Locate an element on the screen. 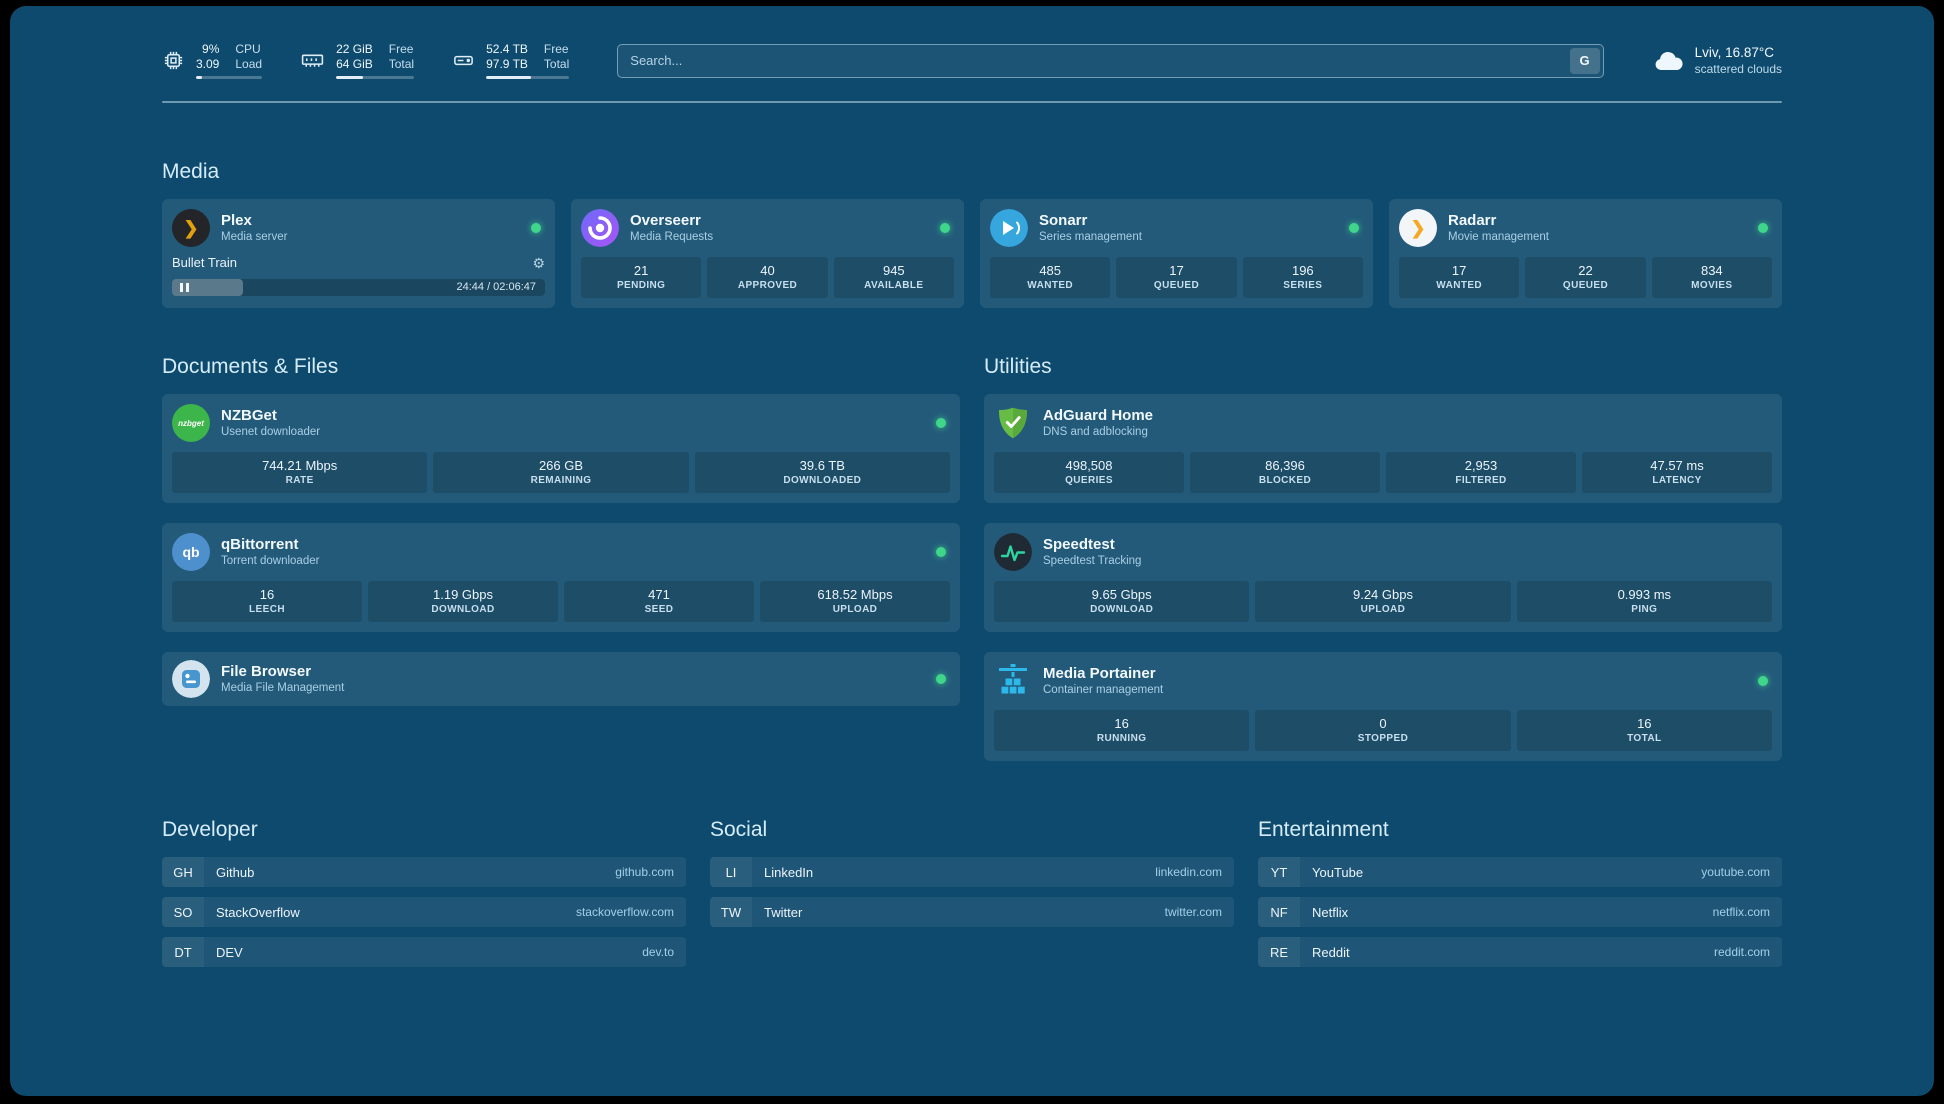 The height and width of the screenshot is (1104, 1944). bookmark-name: Reddit is located at coordinates (1331, 952).